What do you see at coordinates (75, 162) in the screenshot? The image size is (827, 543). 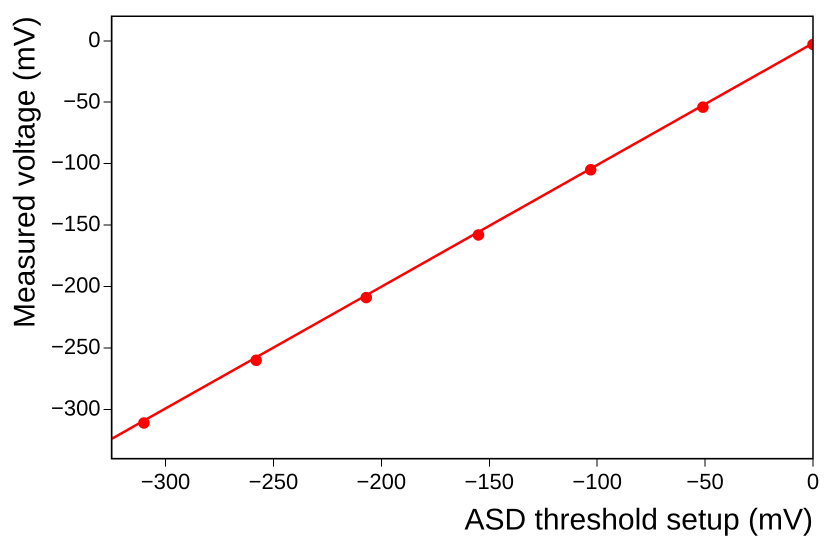 I see `y-tick-label: −100` at bounding box center [75, 162].